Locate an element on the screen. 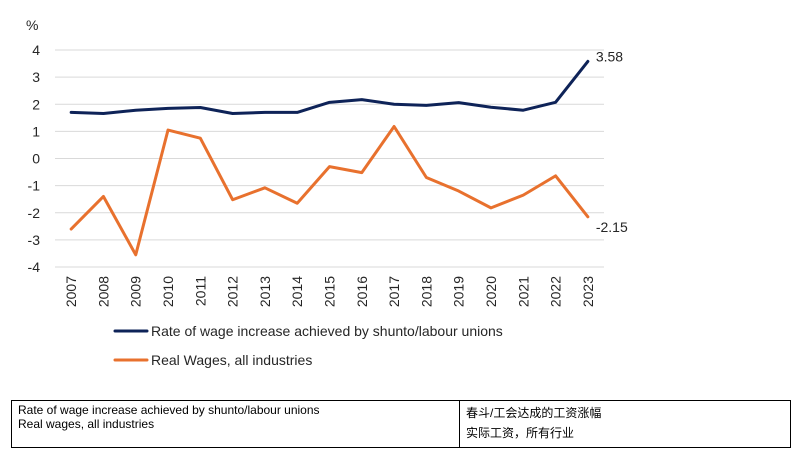 Image resolution: width=796 pixels, height=450 pixels. end-value-labels: 3.58 -2.15 is located at coordinates (612, 141).